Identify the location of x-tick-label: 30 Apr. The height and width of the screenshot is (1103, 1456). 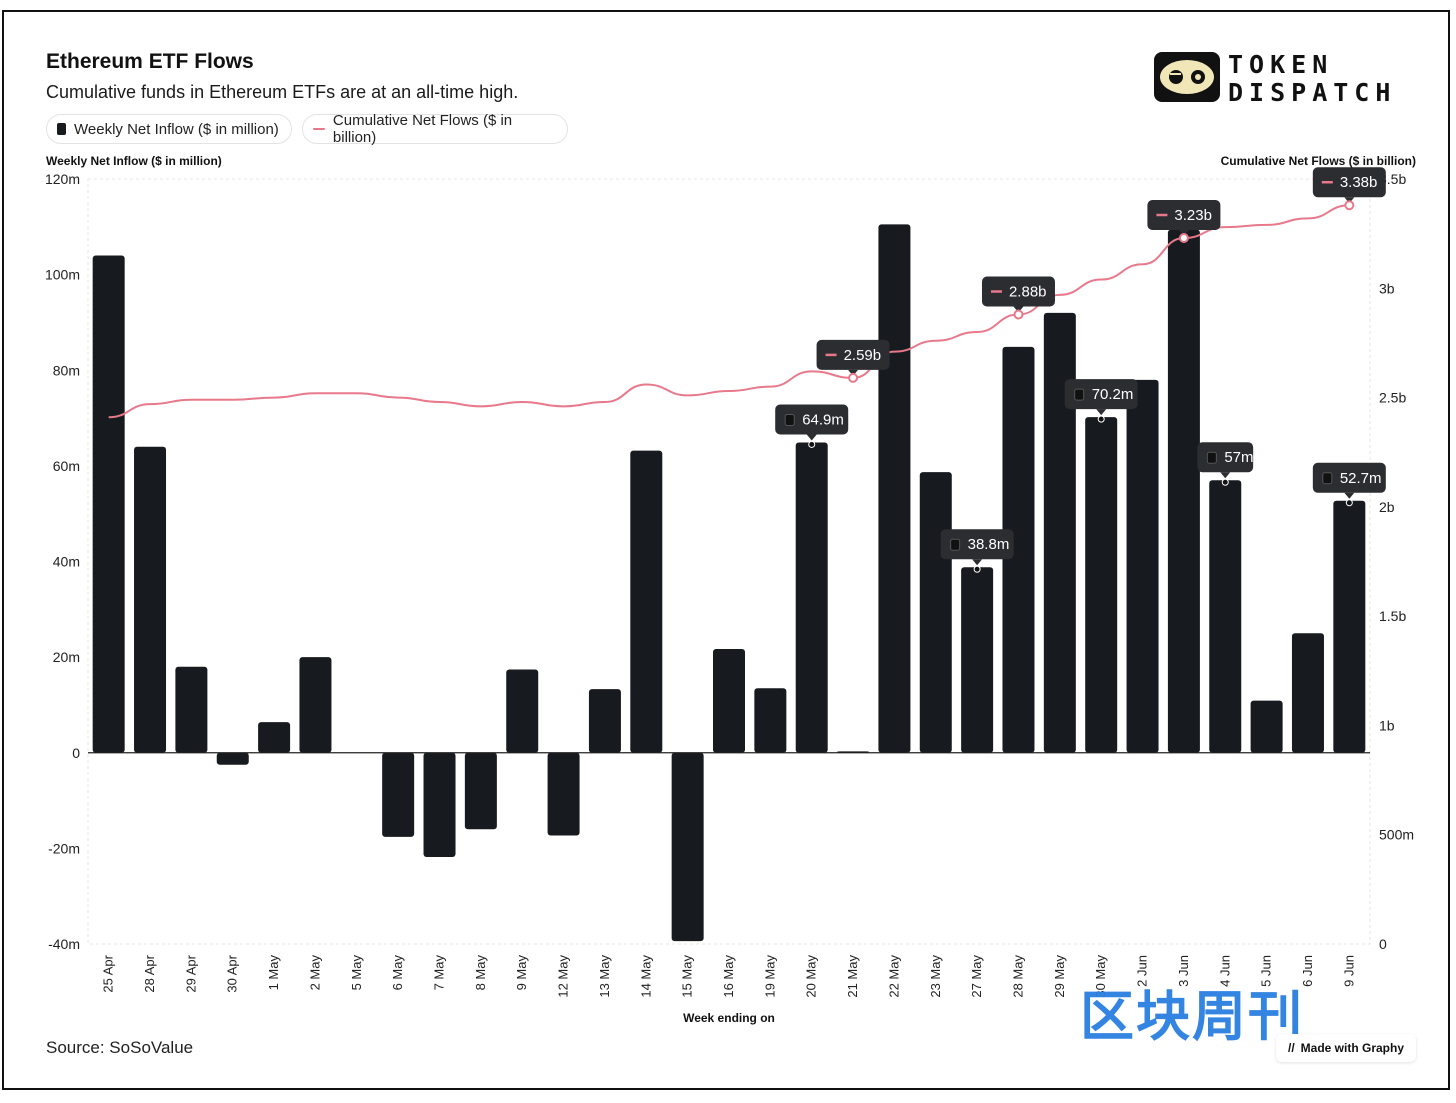
(232, 973).